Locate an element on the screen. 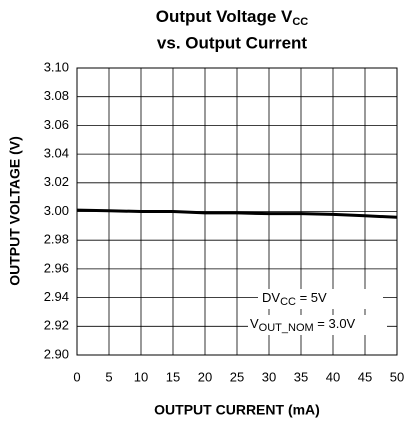 This screenshot has height=423, width=406. annotation-subscript: CC is located at coordinates (288, 302).